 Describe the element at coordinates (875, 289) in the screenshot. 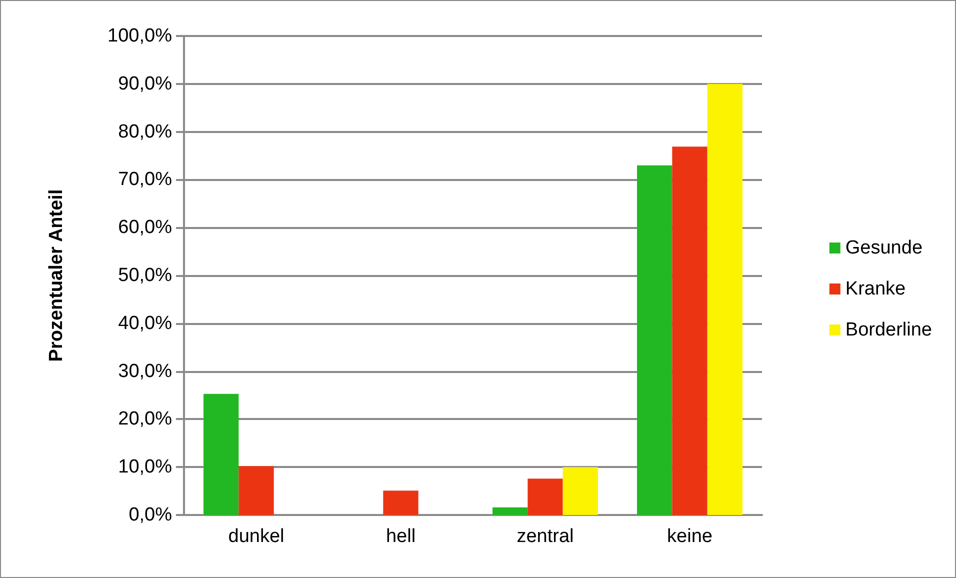

I see `legend-label: Kranke` at that location.